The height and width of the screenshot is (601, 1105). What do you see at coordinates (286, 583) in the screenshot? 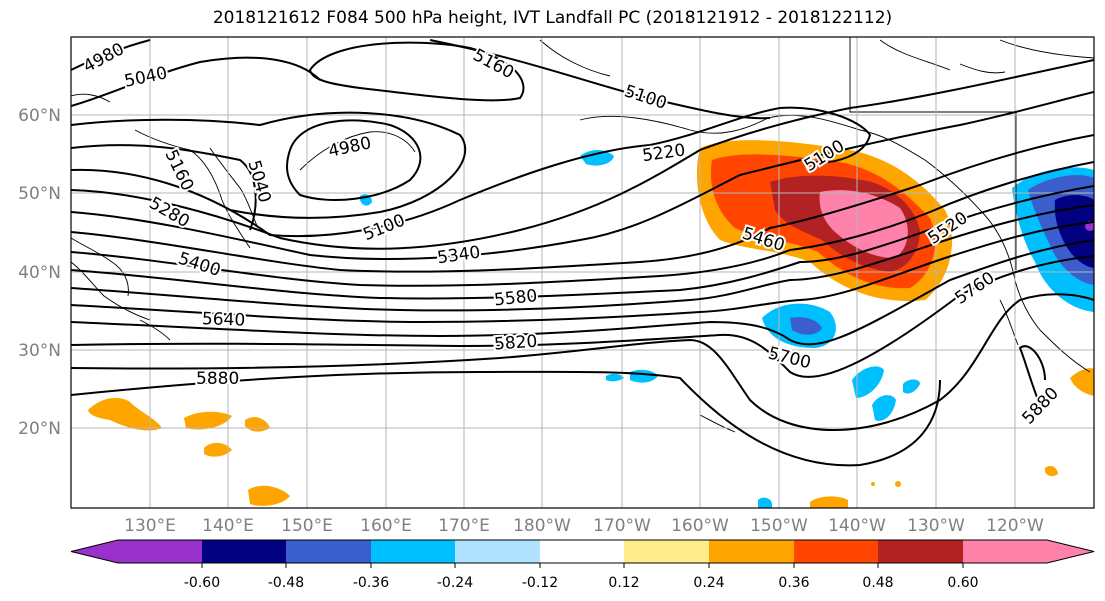
I see `colorbar-tick-label: -0.48` at bounding box center [286, 583].